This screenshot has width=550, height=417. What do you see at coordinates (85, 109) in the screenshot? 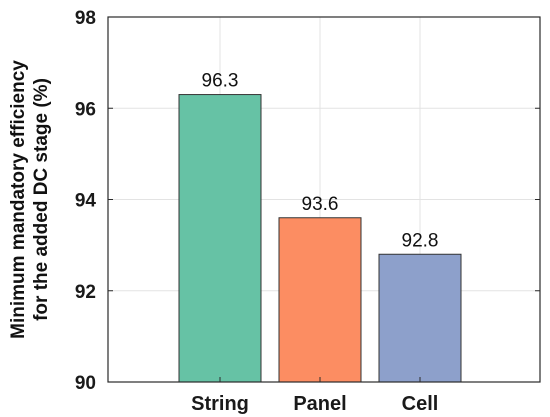
I see `y-tick-label-3: 96` at bounding box center [85, 109].